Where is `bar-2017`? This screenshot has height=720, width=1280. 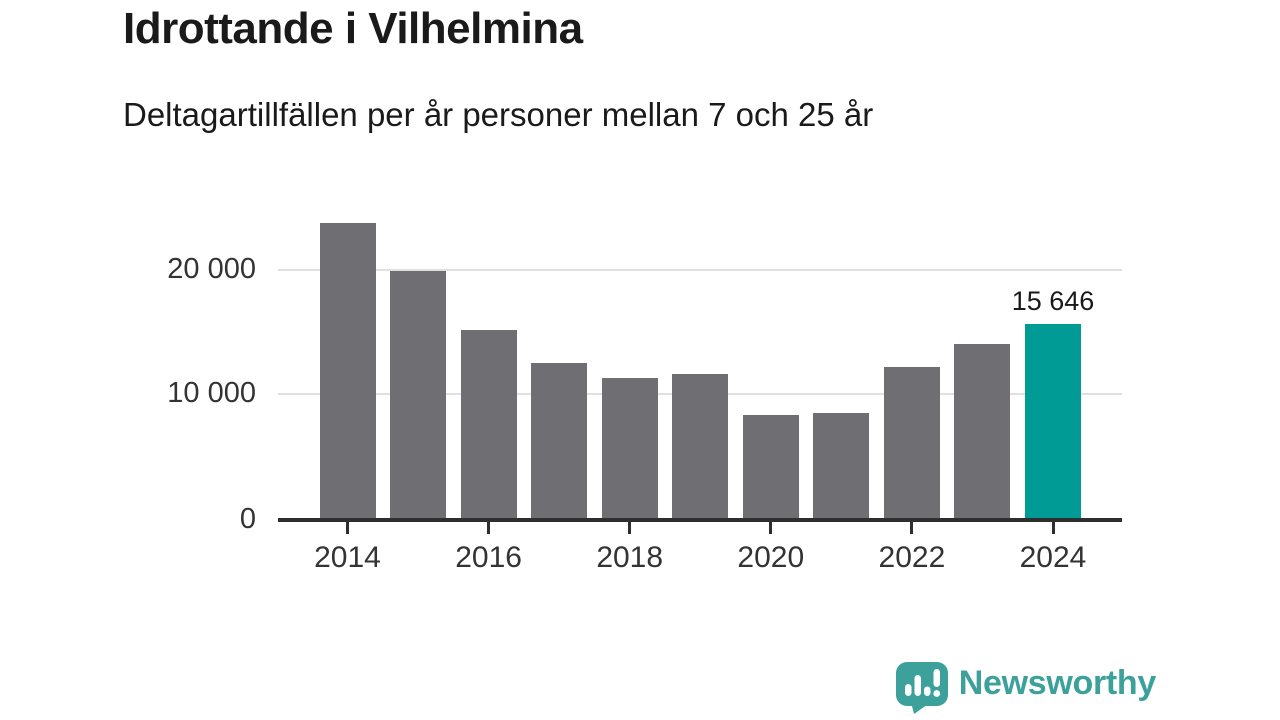 bar-2017 is located at coordinates (559, 440).